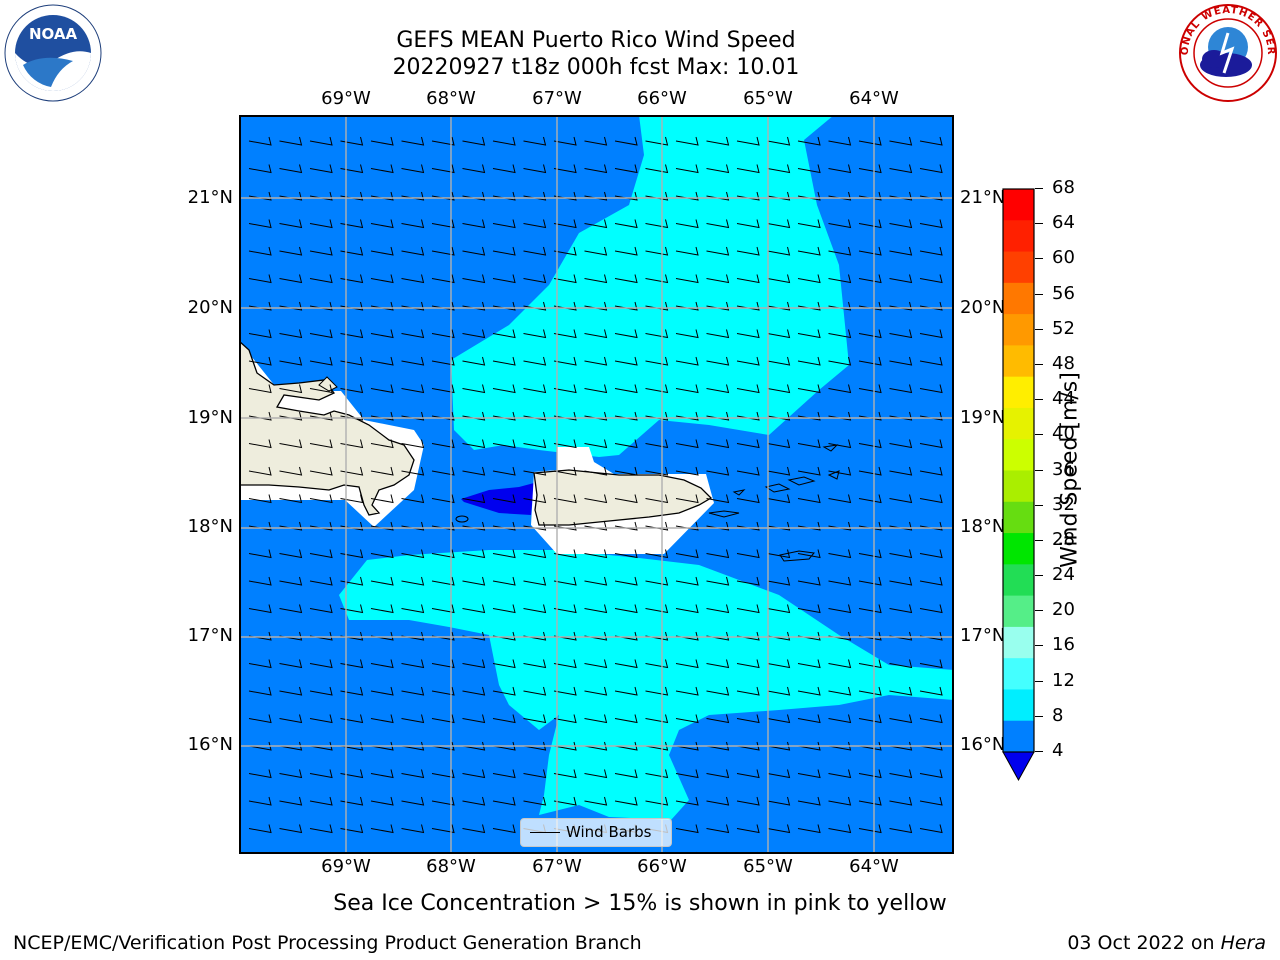 The width and height of the screenshot is (1280, 960). I want to click on legend-label: Wind Barbs, so click(609, 832).